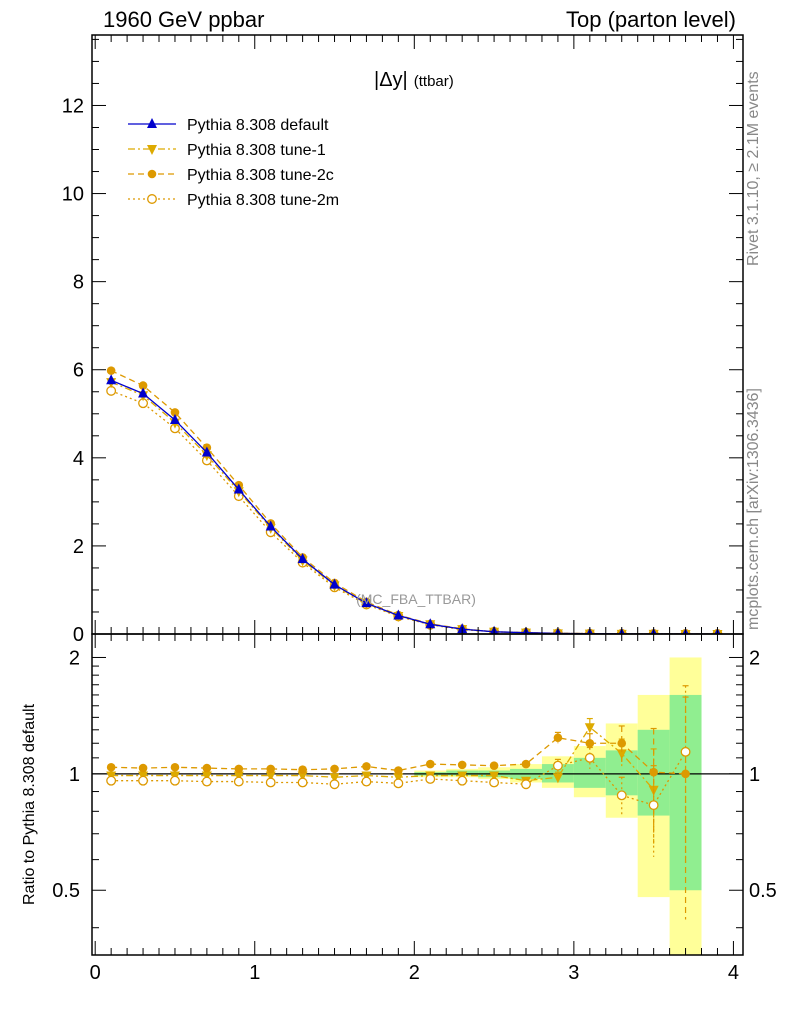 The height and width of the screenshot is (1024, 786). Describe the element at coordinates (263, 200) in the screenshot. I see `legend-label: Pythia 8.308 tune-2m` at that location.